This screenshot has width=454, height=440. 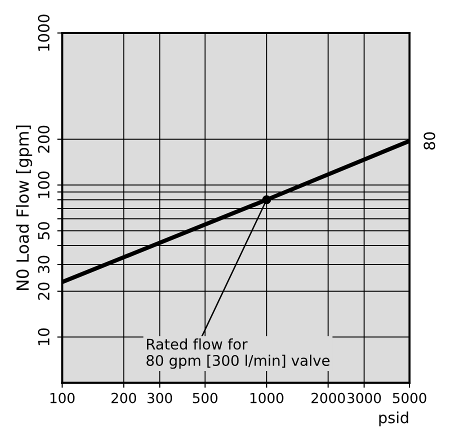 What do you see at coordinates (238, 353) in the screenshot?
I see `annotation: Rated flow for 80 gpm [300 l/min] valve` at bounding box center [238, 353].